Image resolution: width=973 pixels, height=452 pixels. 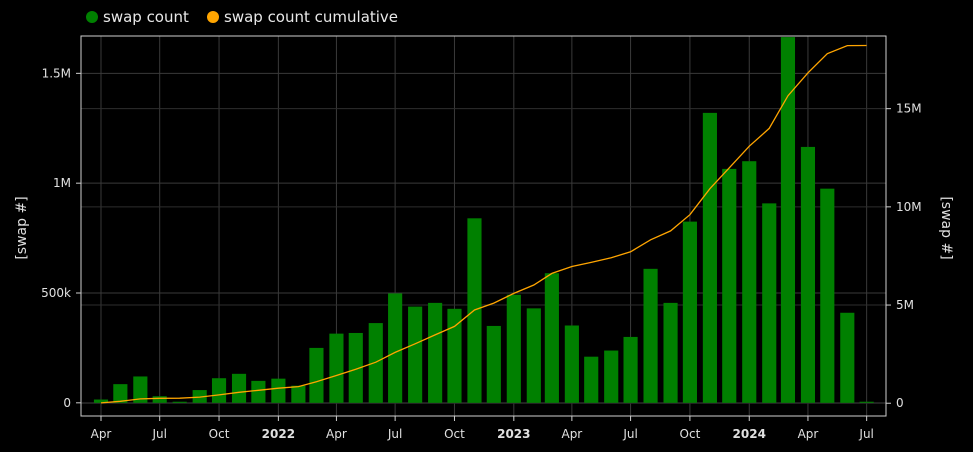 I want to click on legend-item-swap-count: swap count, so click(x=137, y=17).